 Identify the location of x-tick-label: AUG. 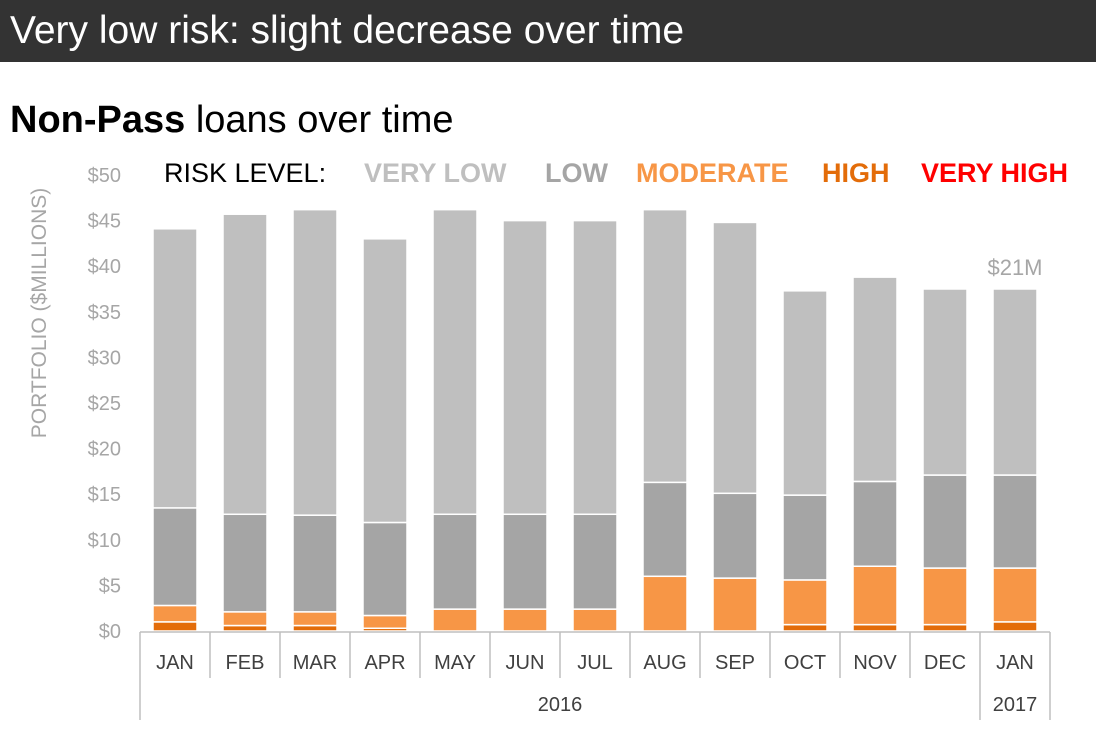
(664, 663).